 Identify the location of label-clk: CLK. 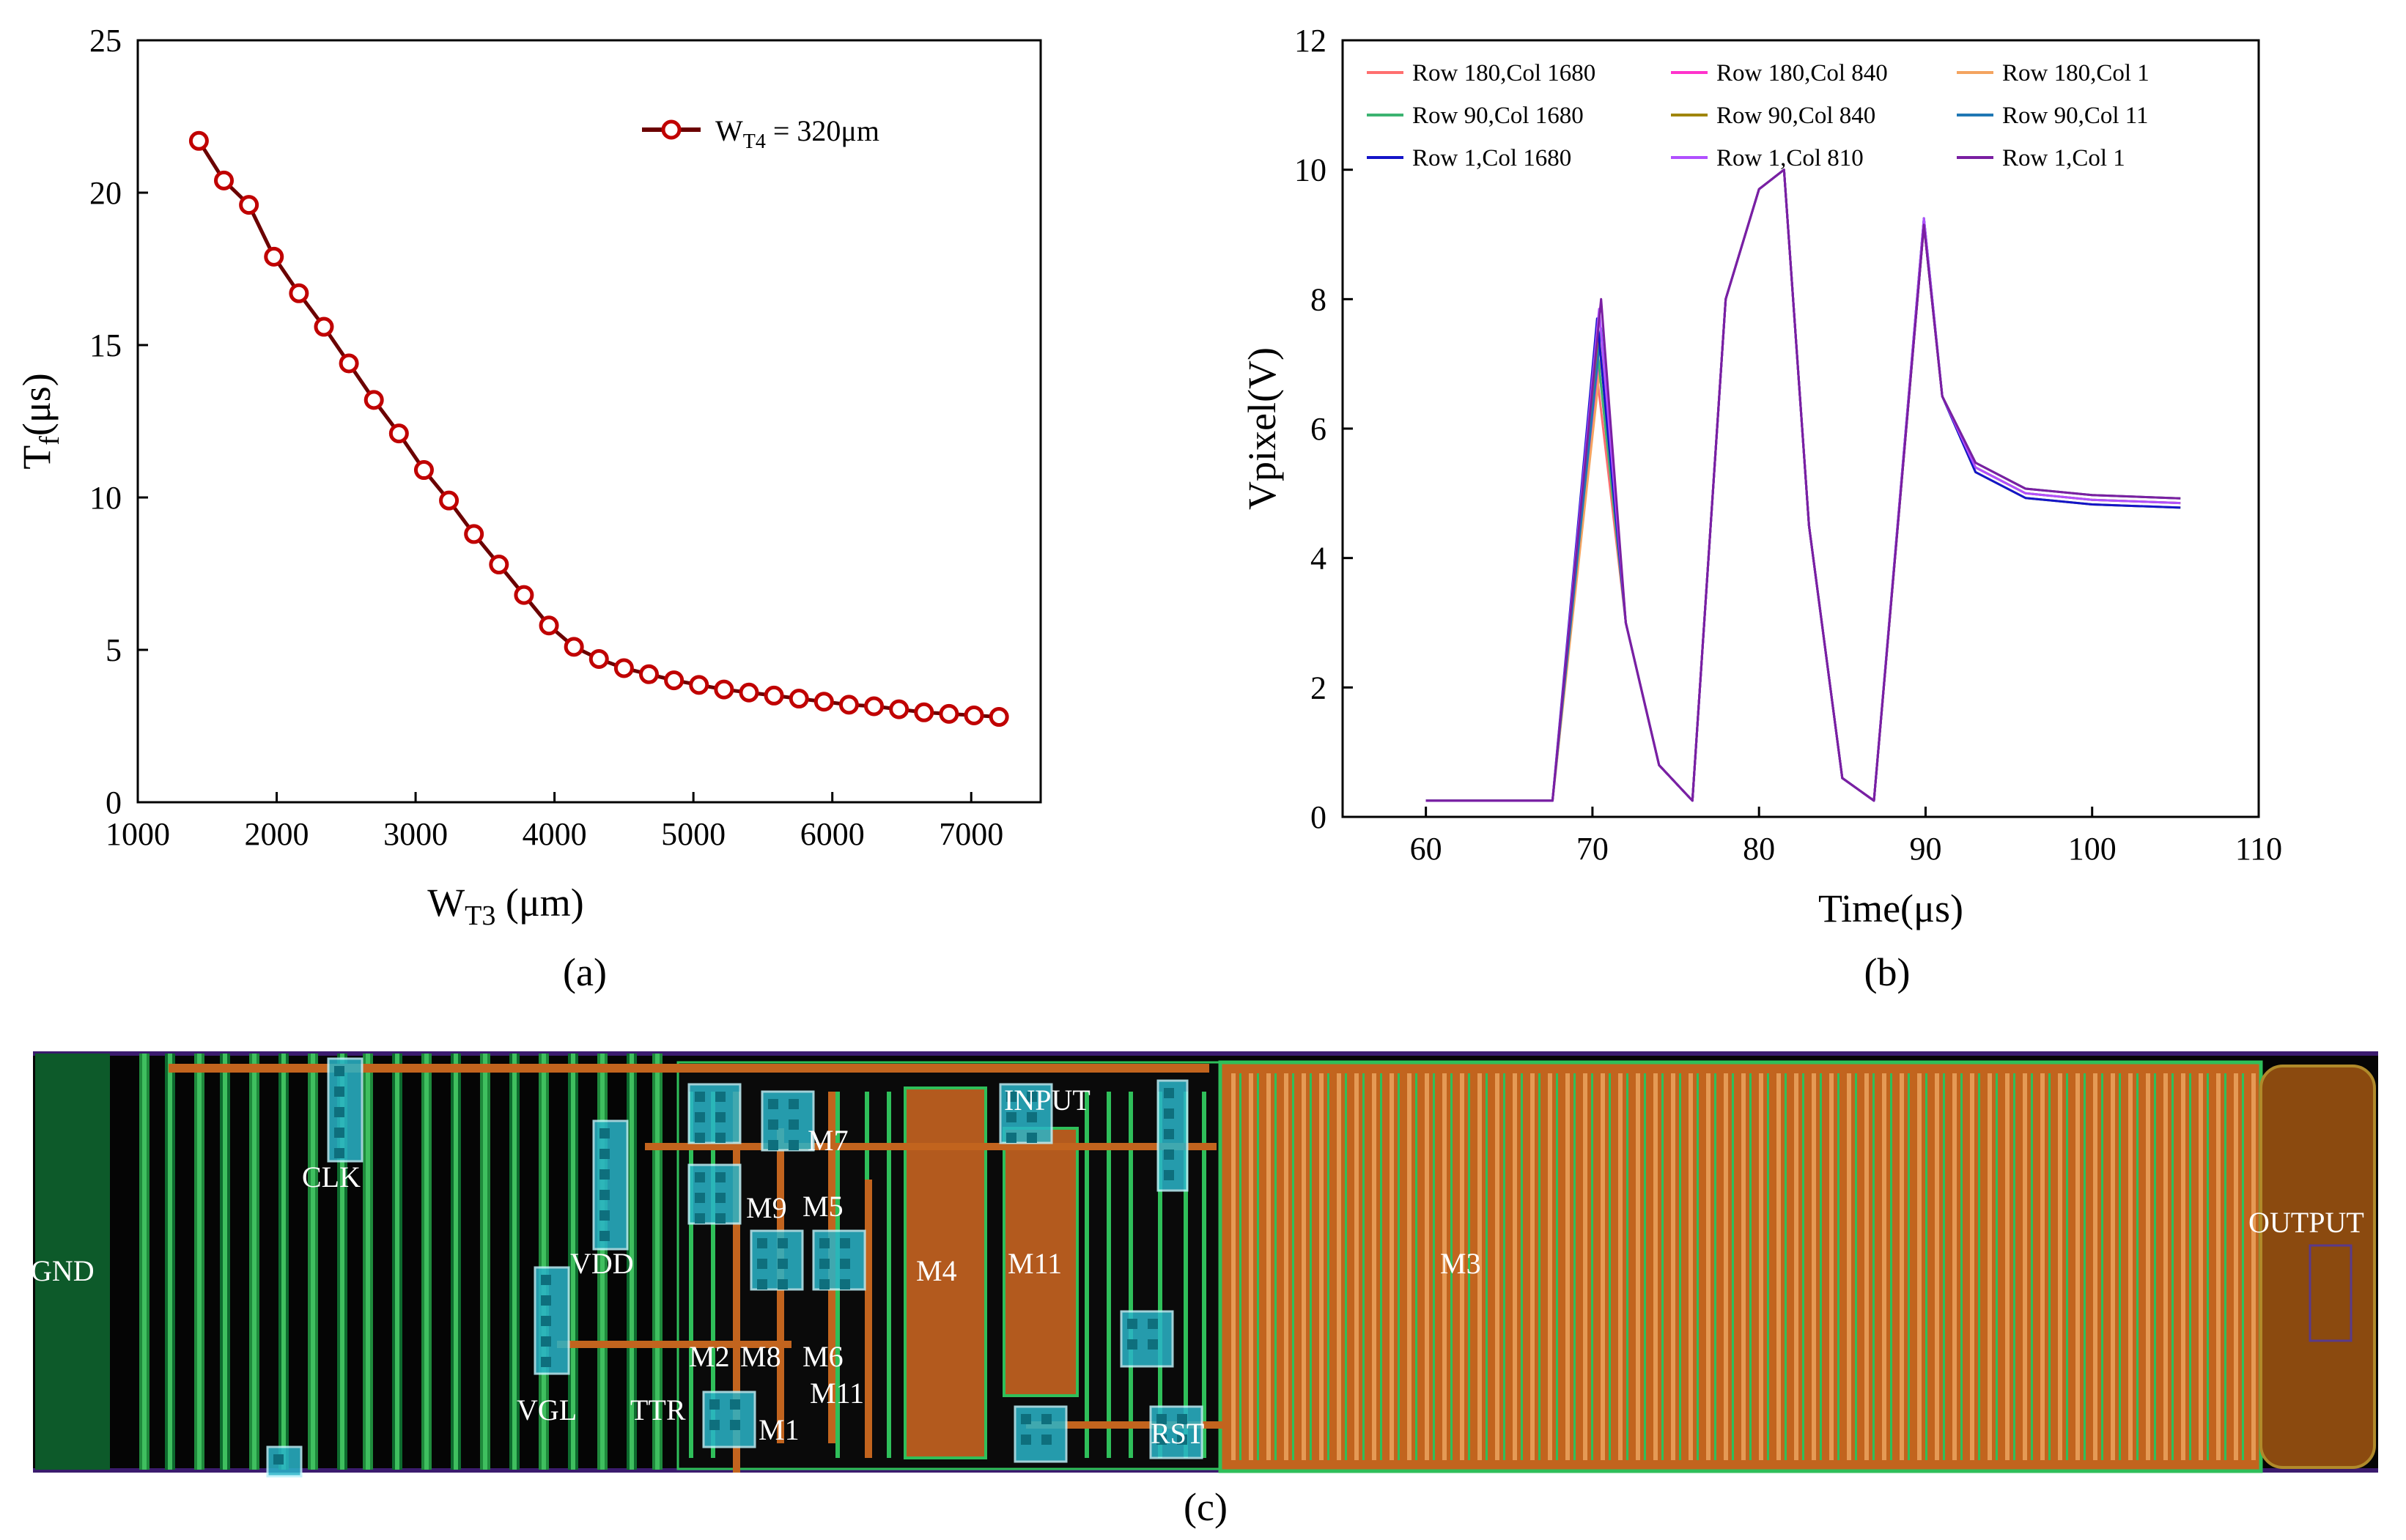
(331, 1176).